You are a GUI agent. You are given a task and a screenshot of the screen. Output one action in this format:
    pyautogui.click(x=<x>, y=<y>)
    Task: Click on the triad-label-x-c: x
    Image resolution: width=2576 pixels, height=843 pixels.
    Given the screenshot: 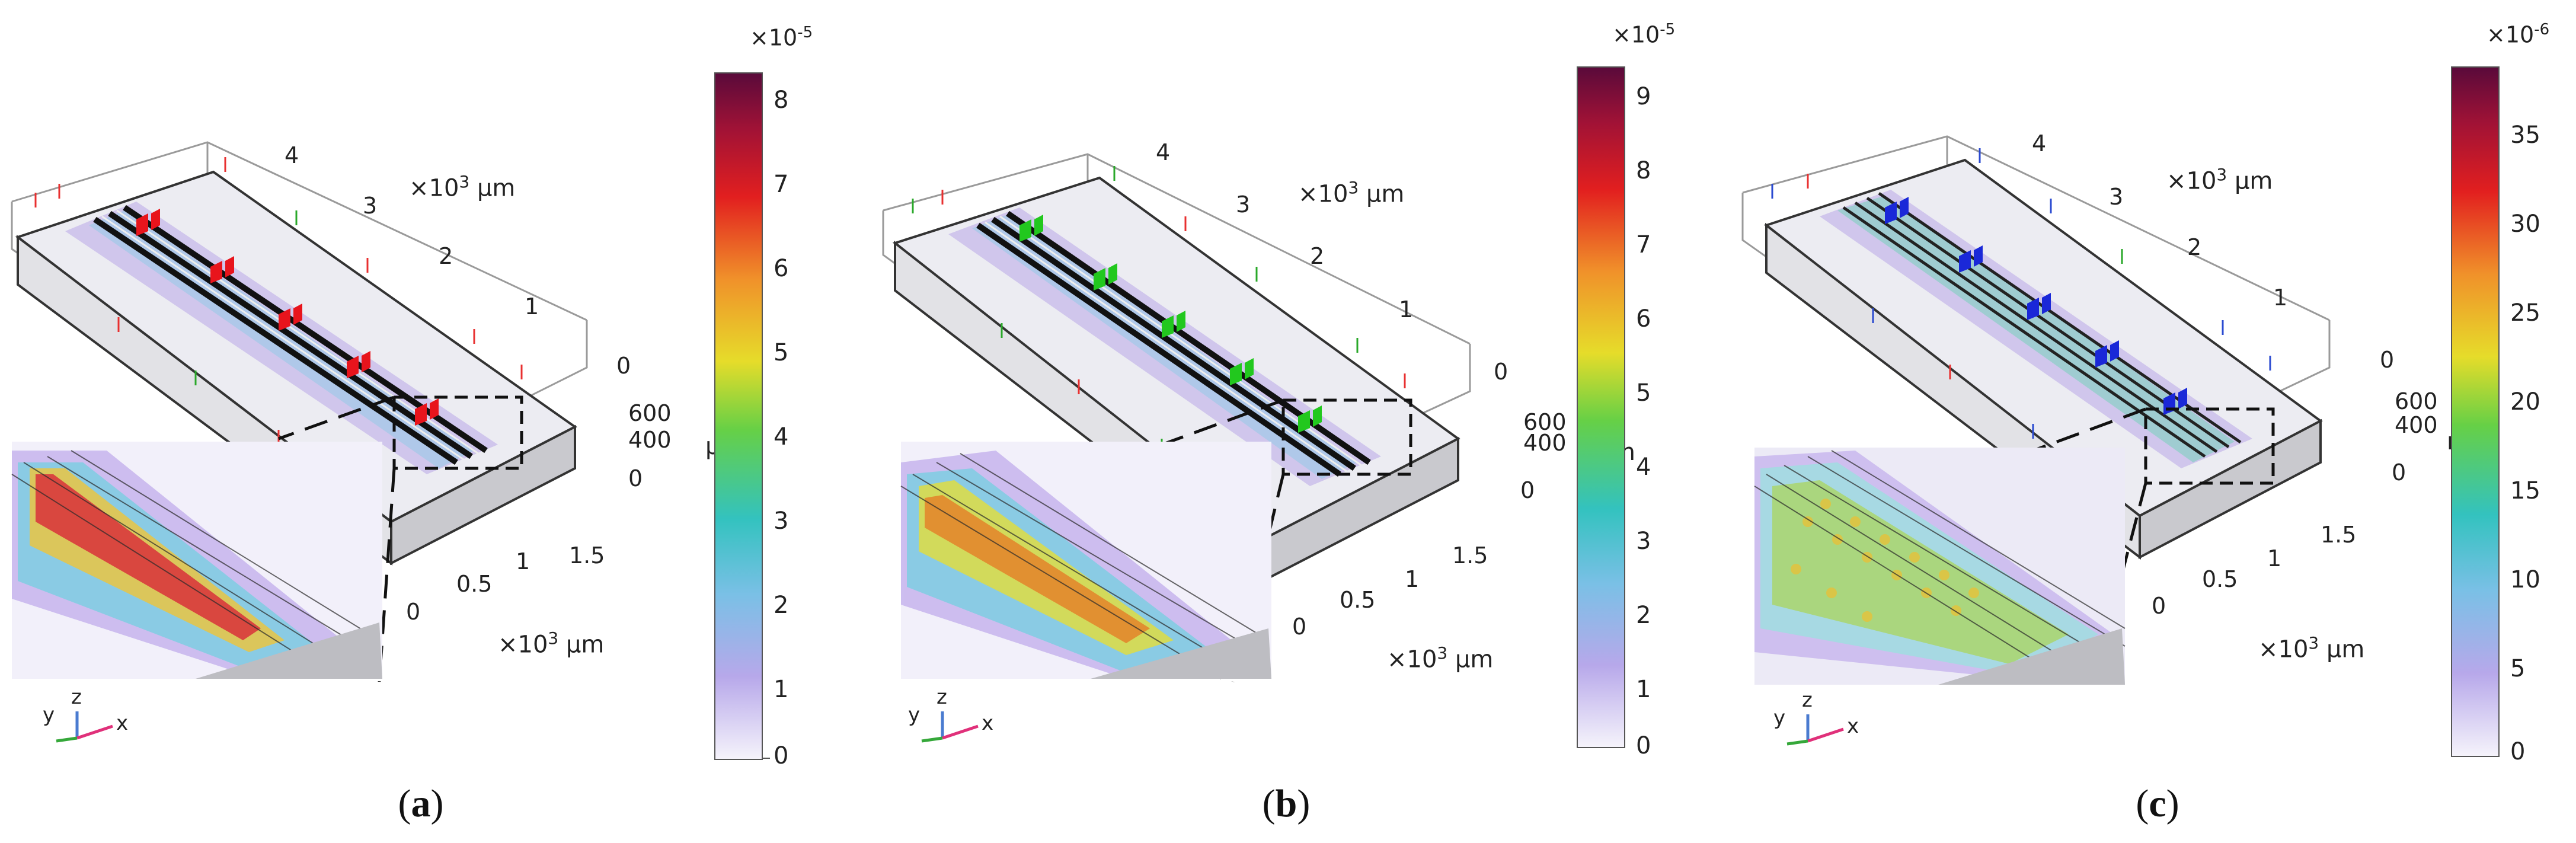 What is the action you would take?
    pyautogui.click(x=1853, y=726)
    